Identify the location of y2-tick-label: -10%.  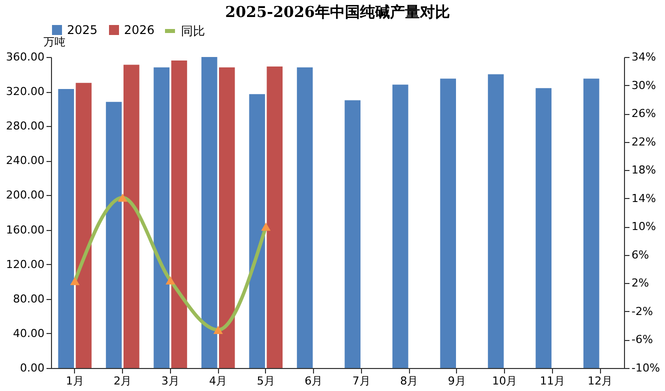
(646, 368).